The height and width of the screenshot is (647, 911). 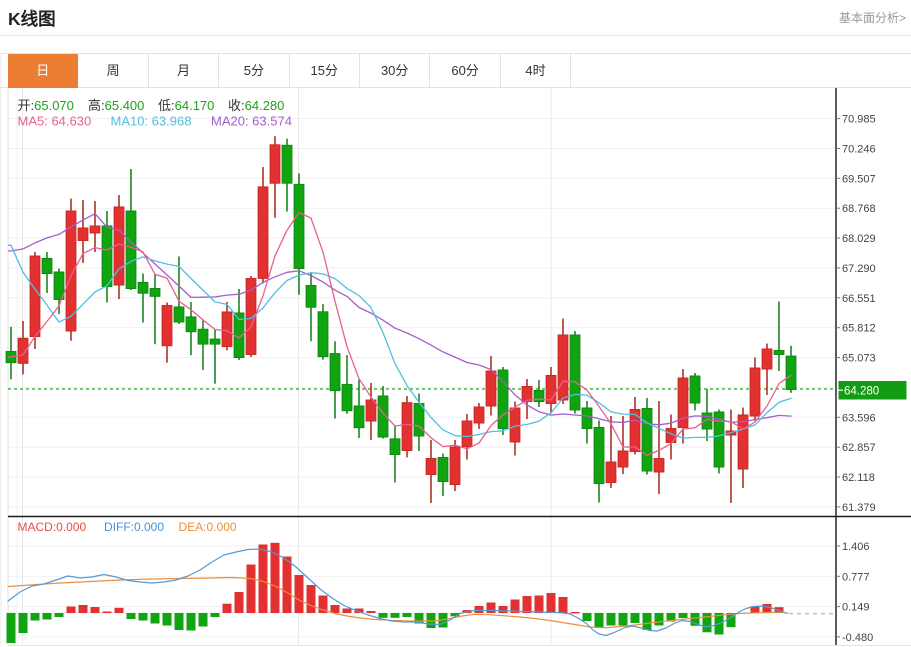 What do you see at coordinates (46, 105) in the screenshot?
I see `svg-text: 开:65.070` at bounding box center [46, 105].